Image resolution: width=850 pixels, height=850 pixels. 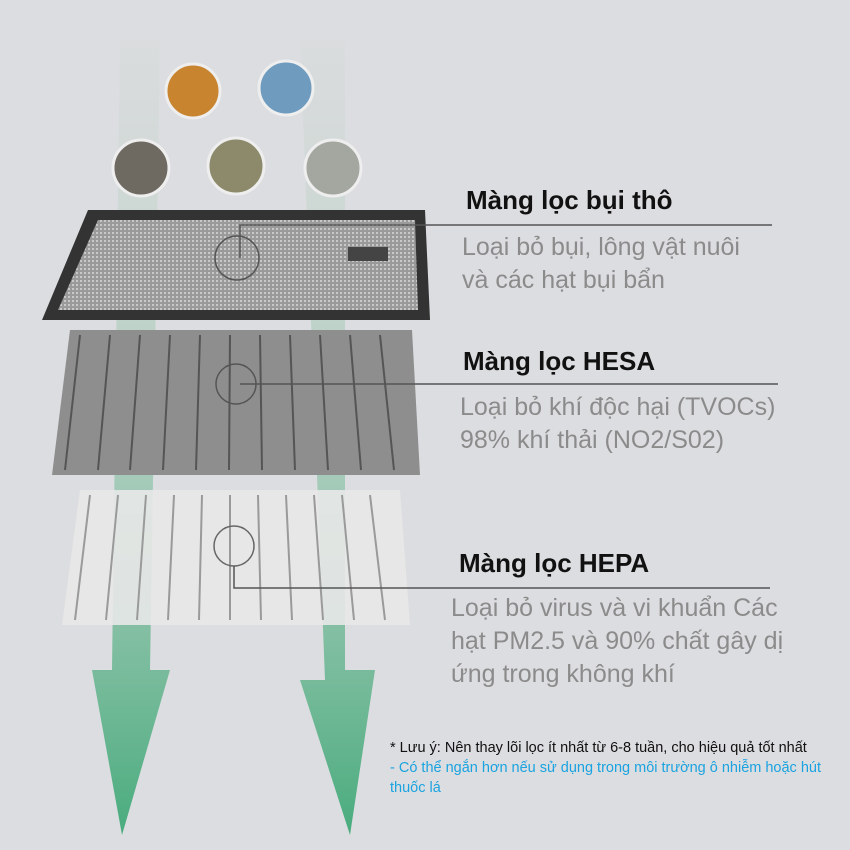 I want to click on hepa-filter, so click(x=236, y=557).